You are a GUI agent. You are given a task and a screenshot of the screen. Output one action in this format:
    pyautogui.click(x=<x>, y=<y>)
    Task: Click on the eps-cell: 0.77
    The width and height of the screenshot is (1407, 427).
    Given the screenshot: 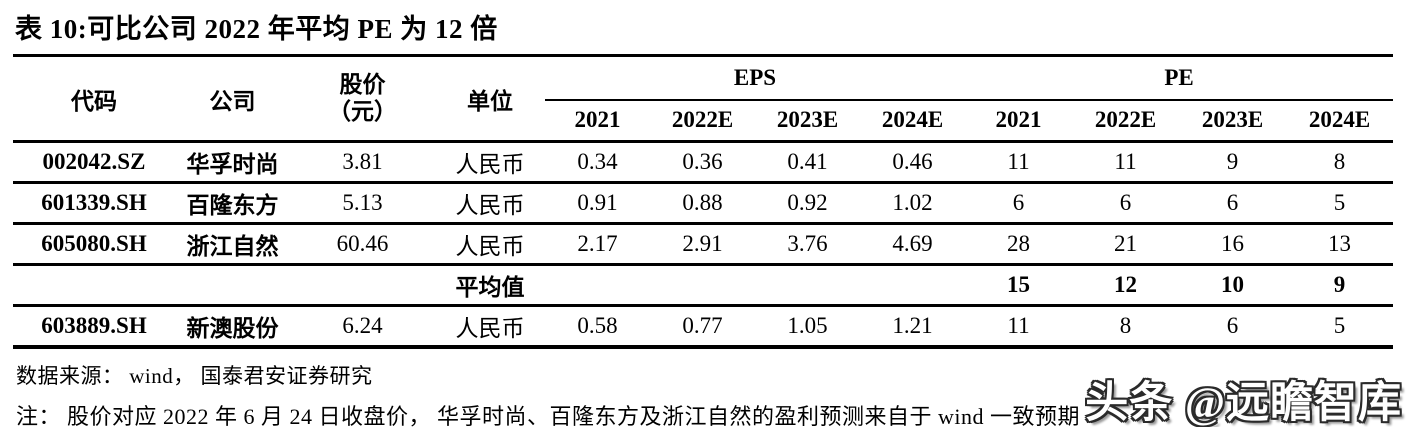 What is the action you would take?
    pyautogui.click(x=702, y=327)
    